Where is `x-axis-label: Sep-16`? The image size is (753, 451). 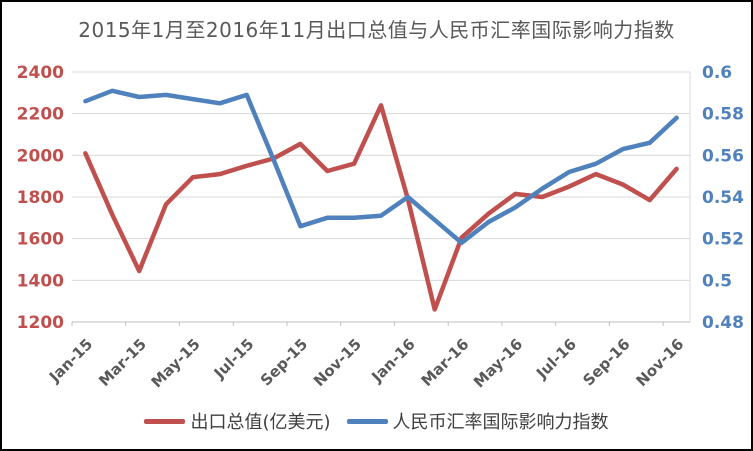 x-axis-label: Sep-16 is located at coordinates (606, 362).